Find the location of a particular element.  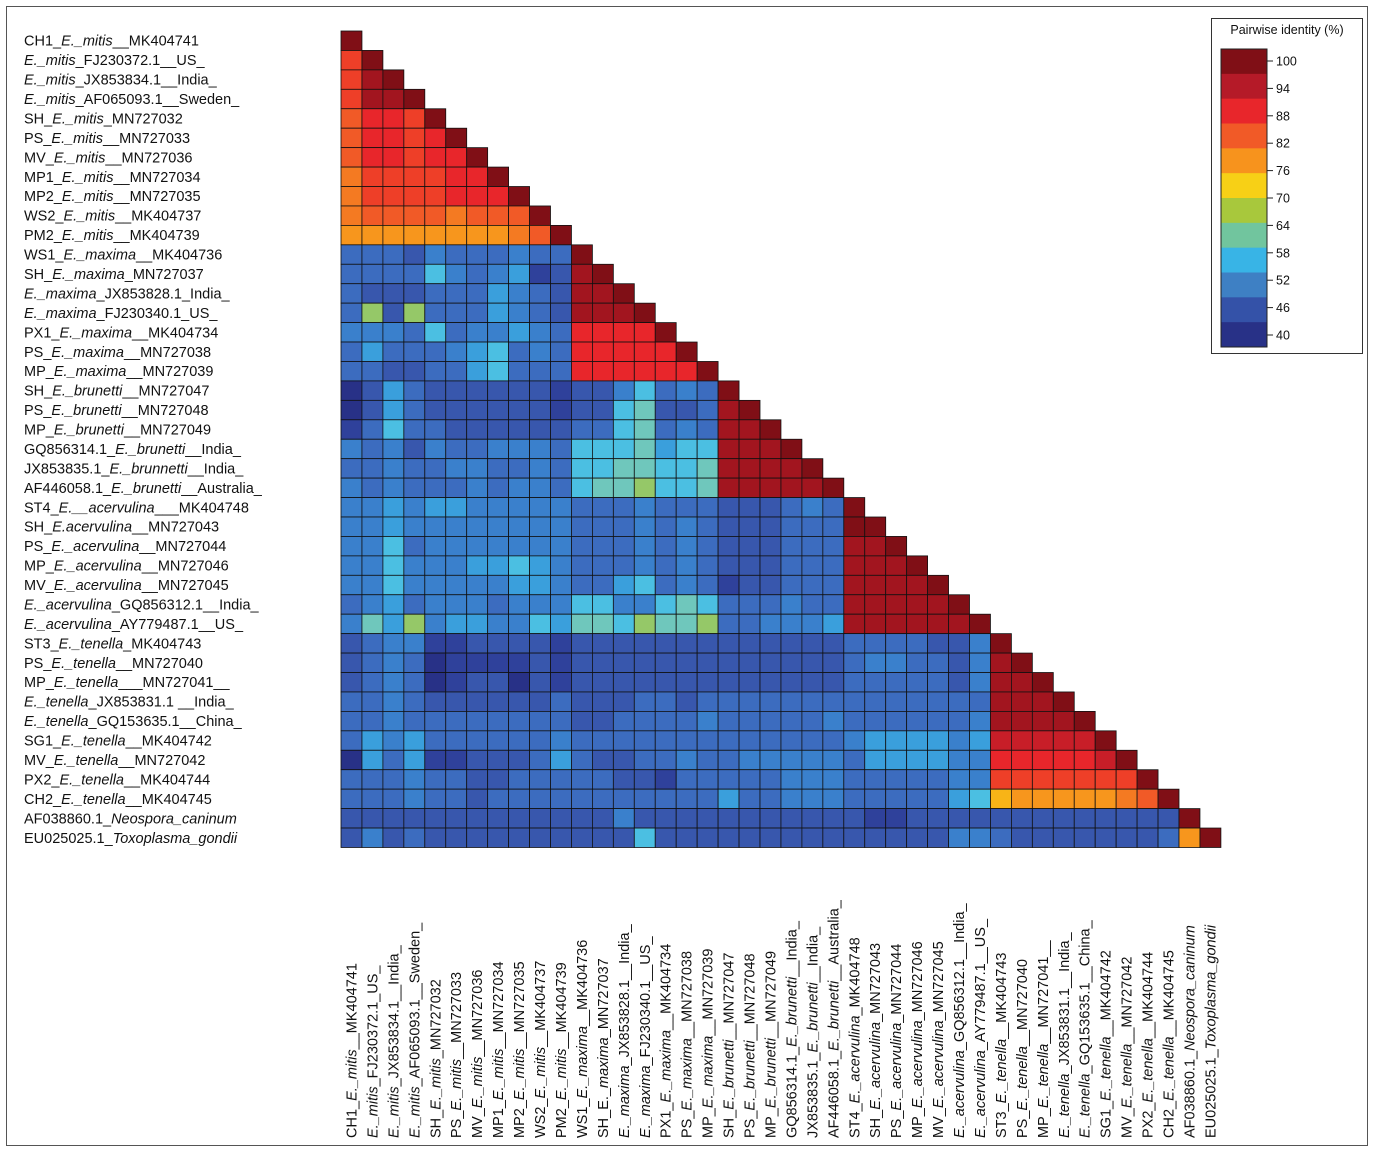

row-label-part: ___MK404748 is located at coordinates (201, 508).